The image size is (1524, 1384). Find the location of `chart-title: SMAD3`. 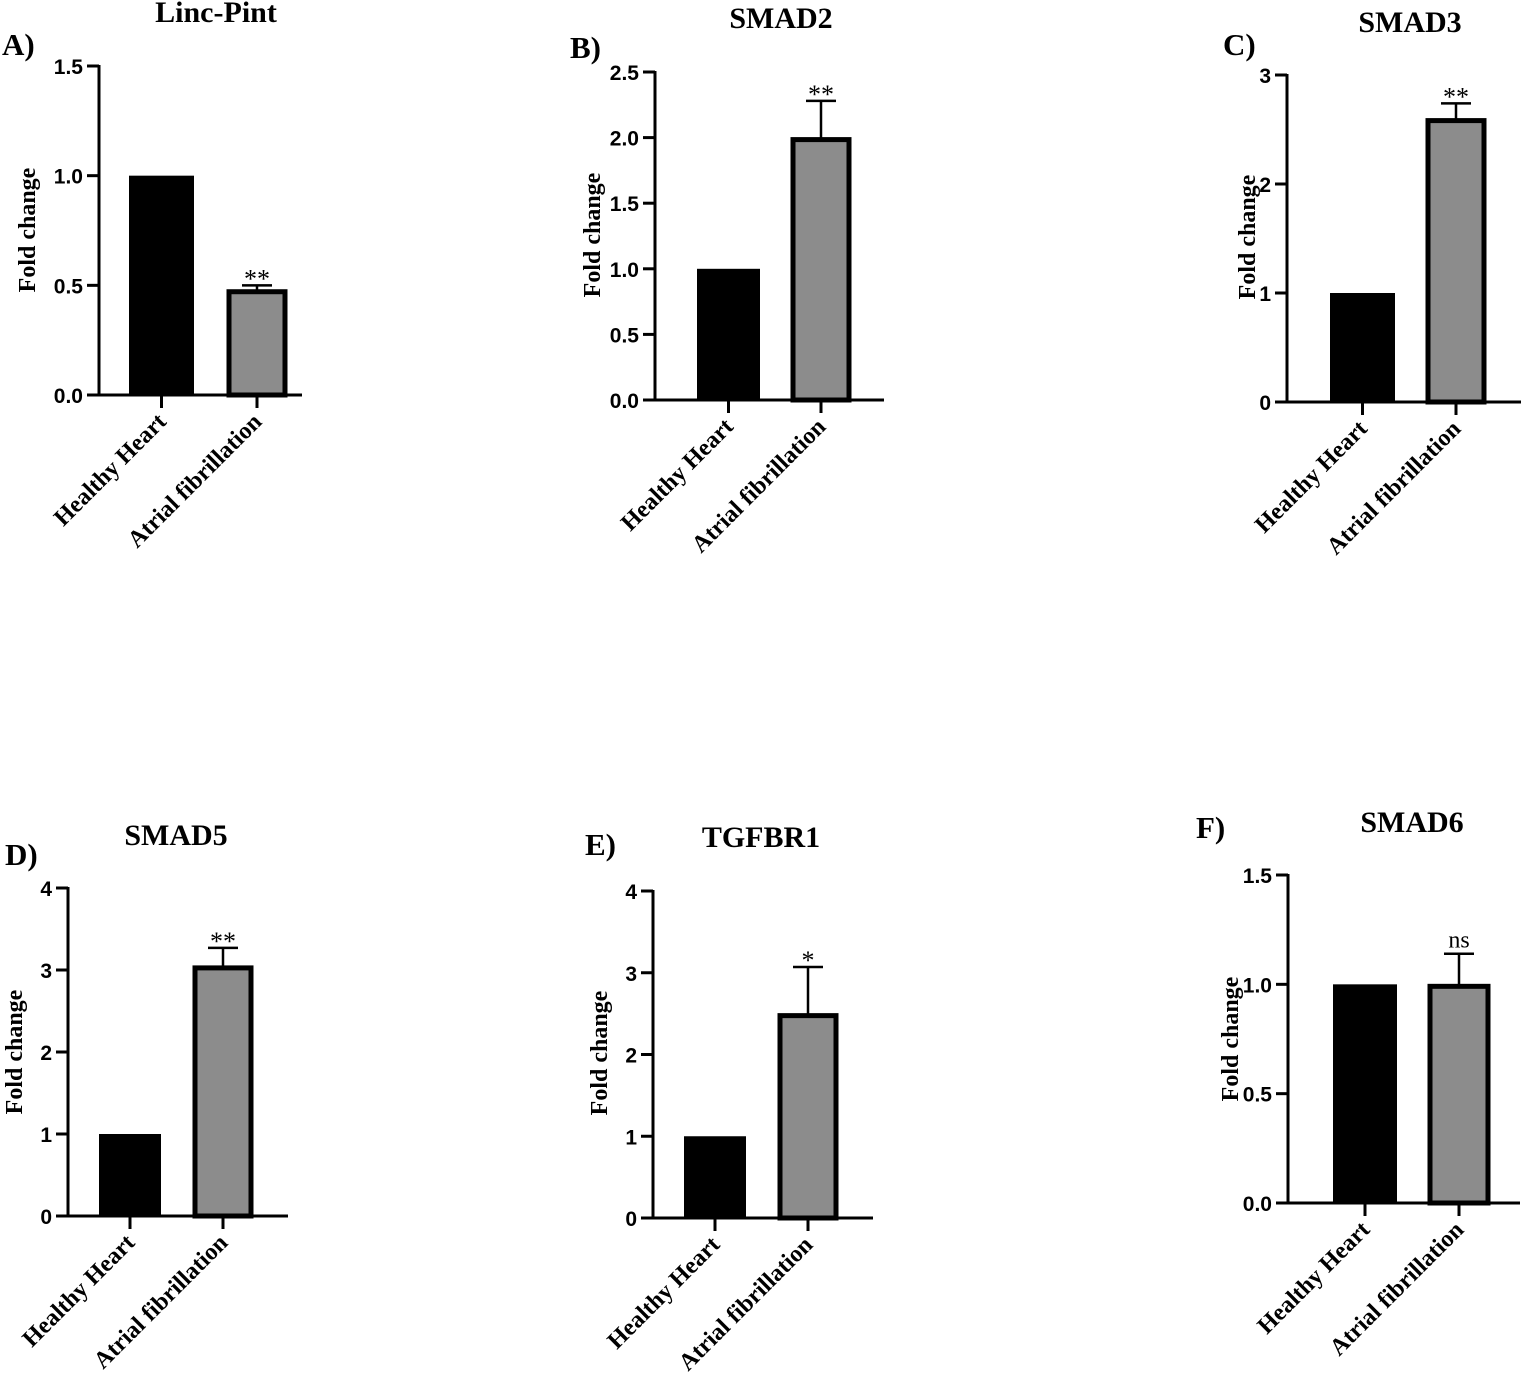

chart-title: SMAD3 is located at coordinates (1409, 22).